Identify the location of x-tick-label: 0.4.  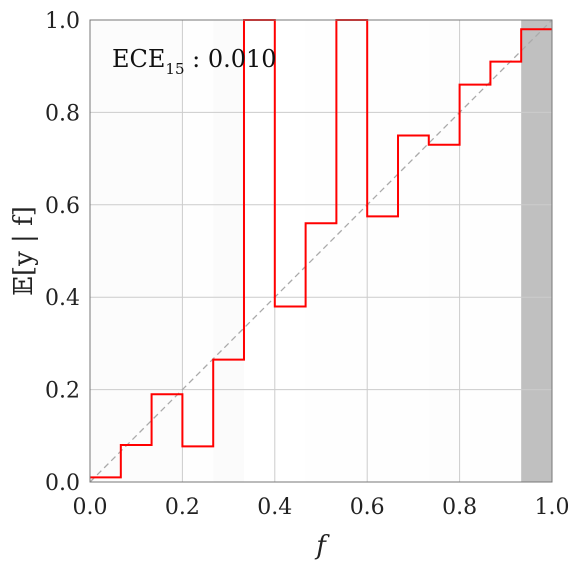
(274, 507).